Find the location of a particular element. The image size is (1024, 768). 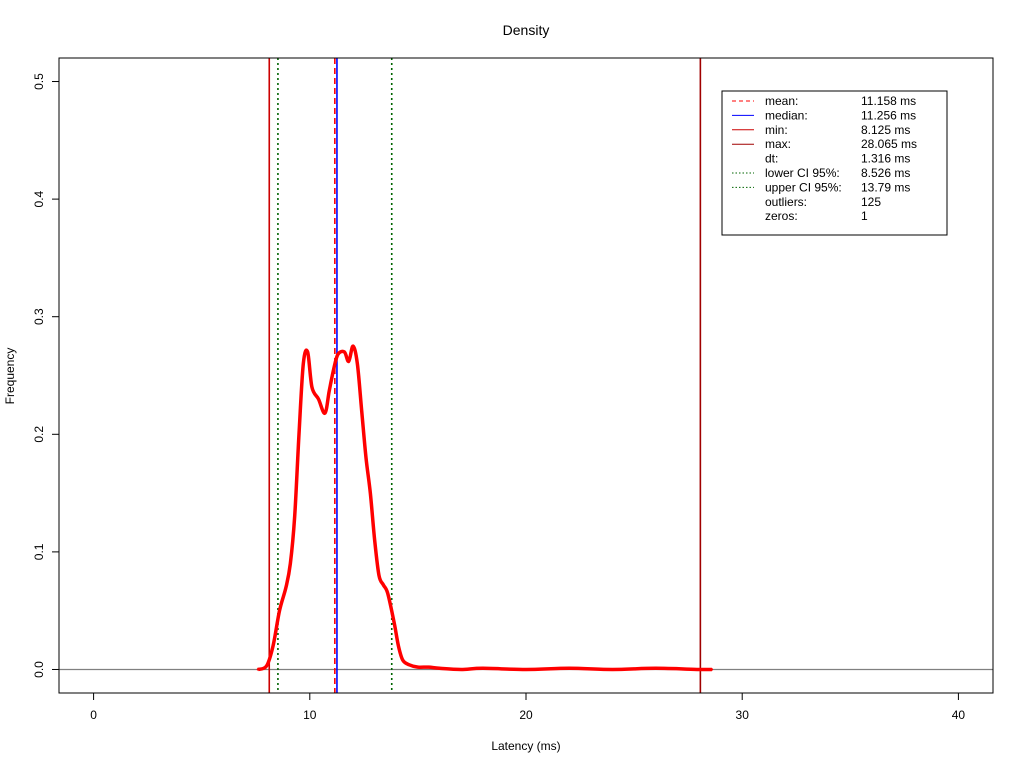

y-tick-label: 0.3 is located at coordinates (39, 316).